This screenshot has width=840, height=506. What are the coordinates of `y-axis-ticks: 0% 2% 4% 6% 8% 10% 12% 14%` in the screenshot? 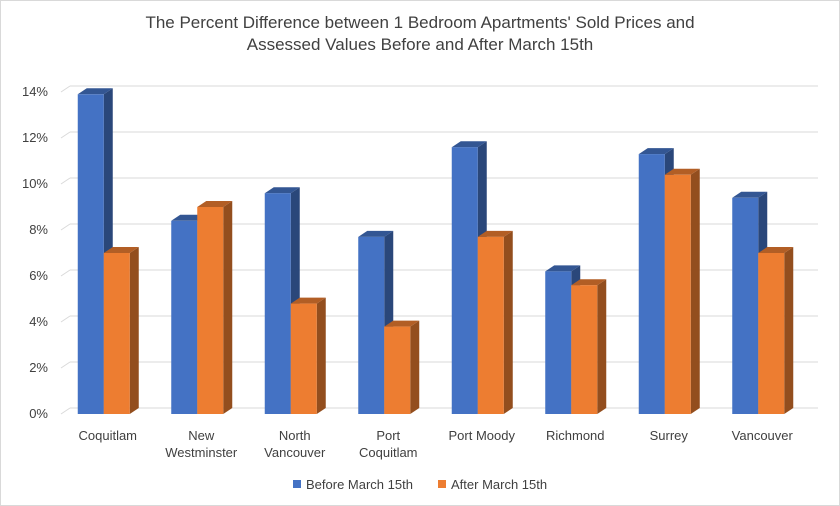 It's located at (35, 252).